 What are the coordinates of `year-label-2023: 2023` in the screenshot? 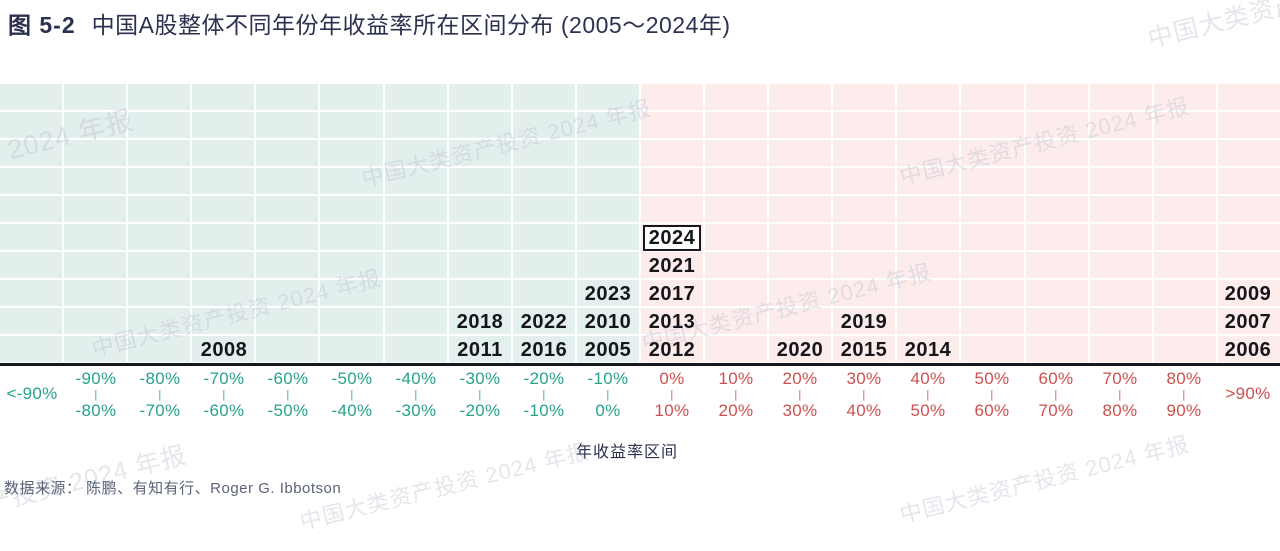 It's located at (608, 294).